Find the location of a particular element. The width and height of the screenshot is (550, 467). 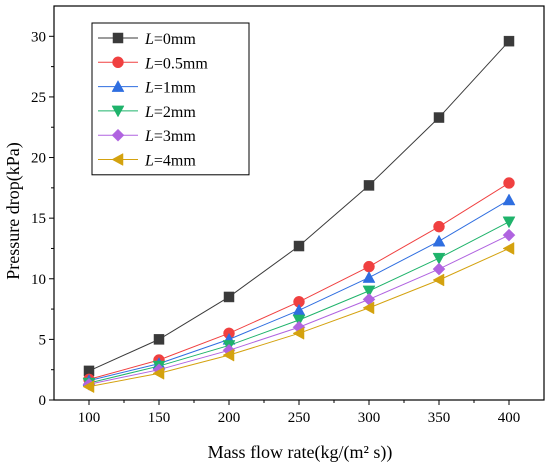

x-tick-label: 200 is located at coordinates (229, 418).